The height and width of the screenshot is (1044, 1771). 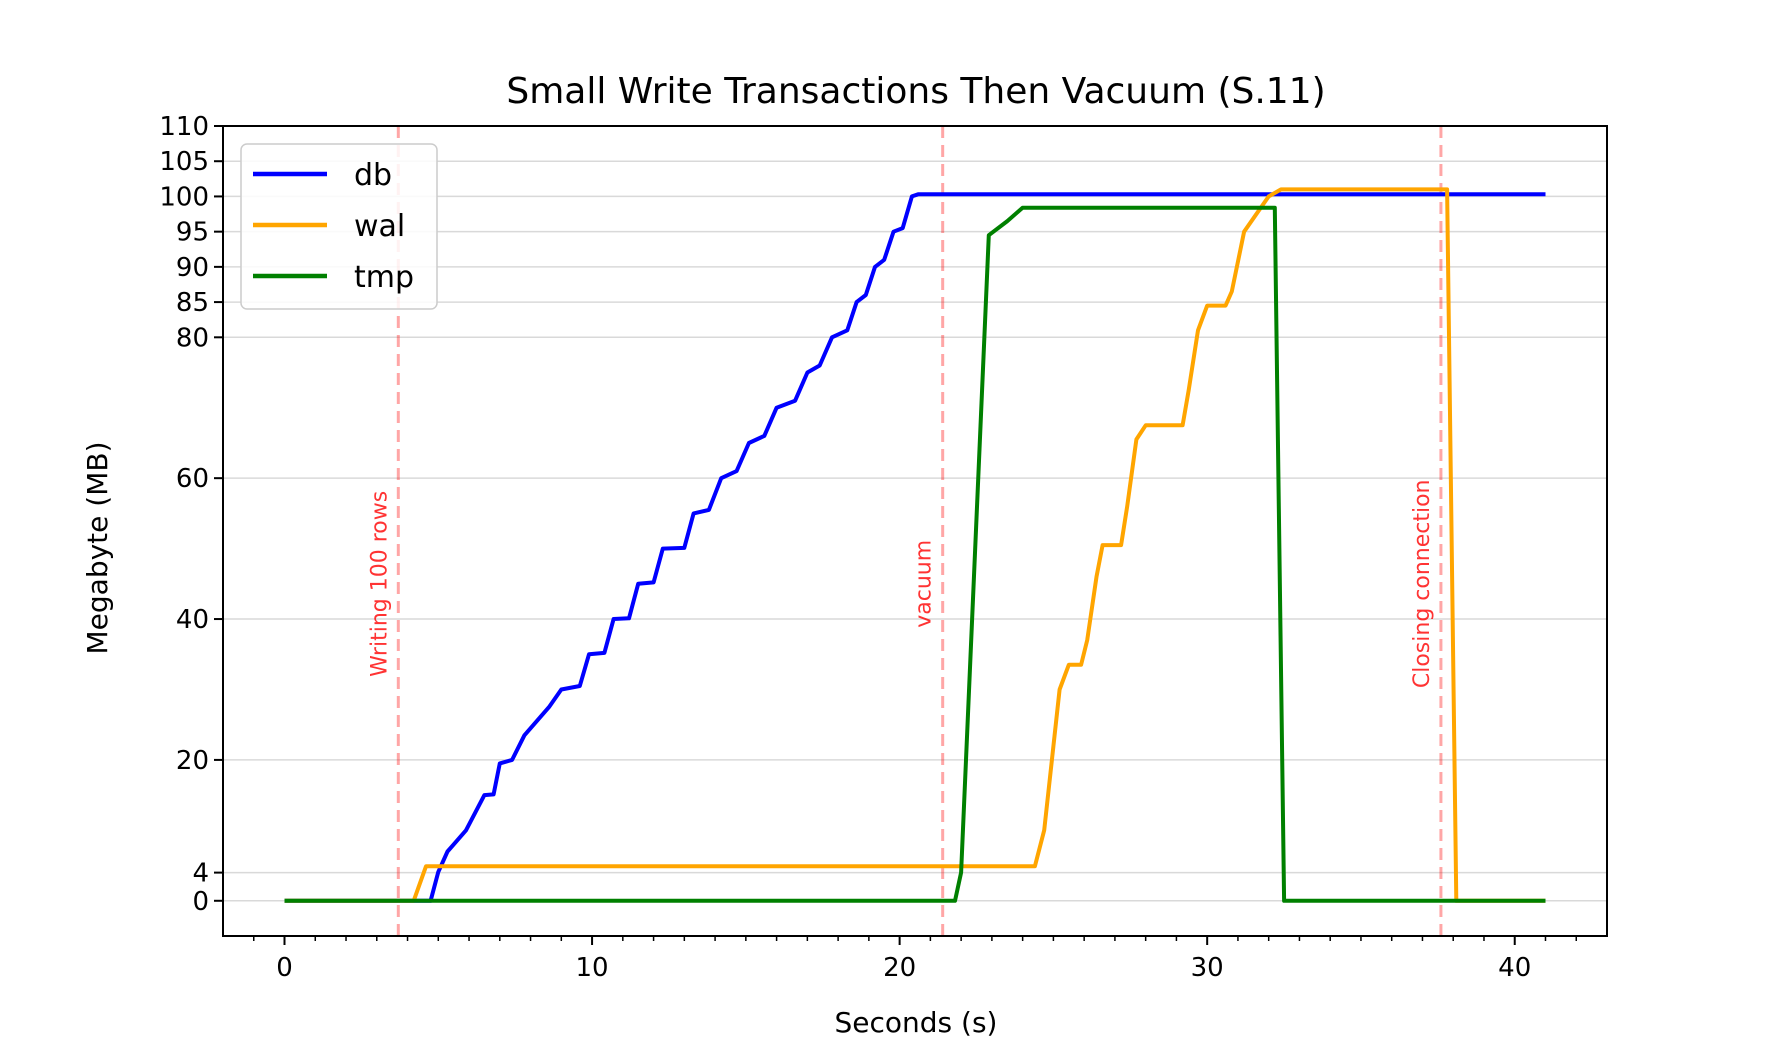 I want to click on x-tick-label: 40, so click(x=1514, y=968).